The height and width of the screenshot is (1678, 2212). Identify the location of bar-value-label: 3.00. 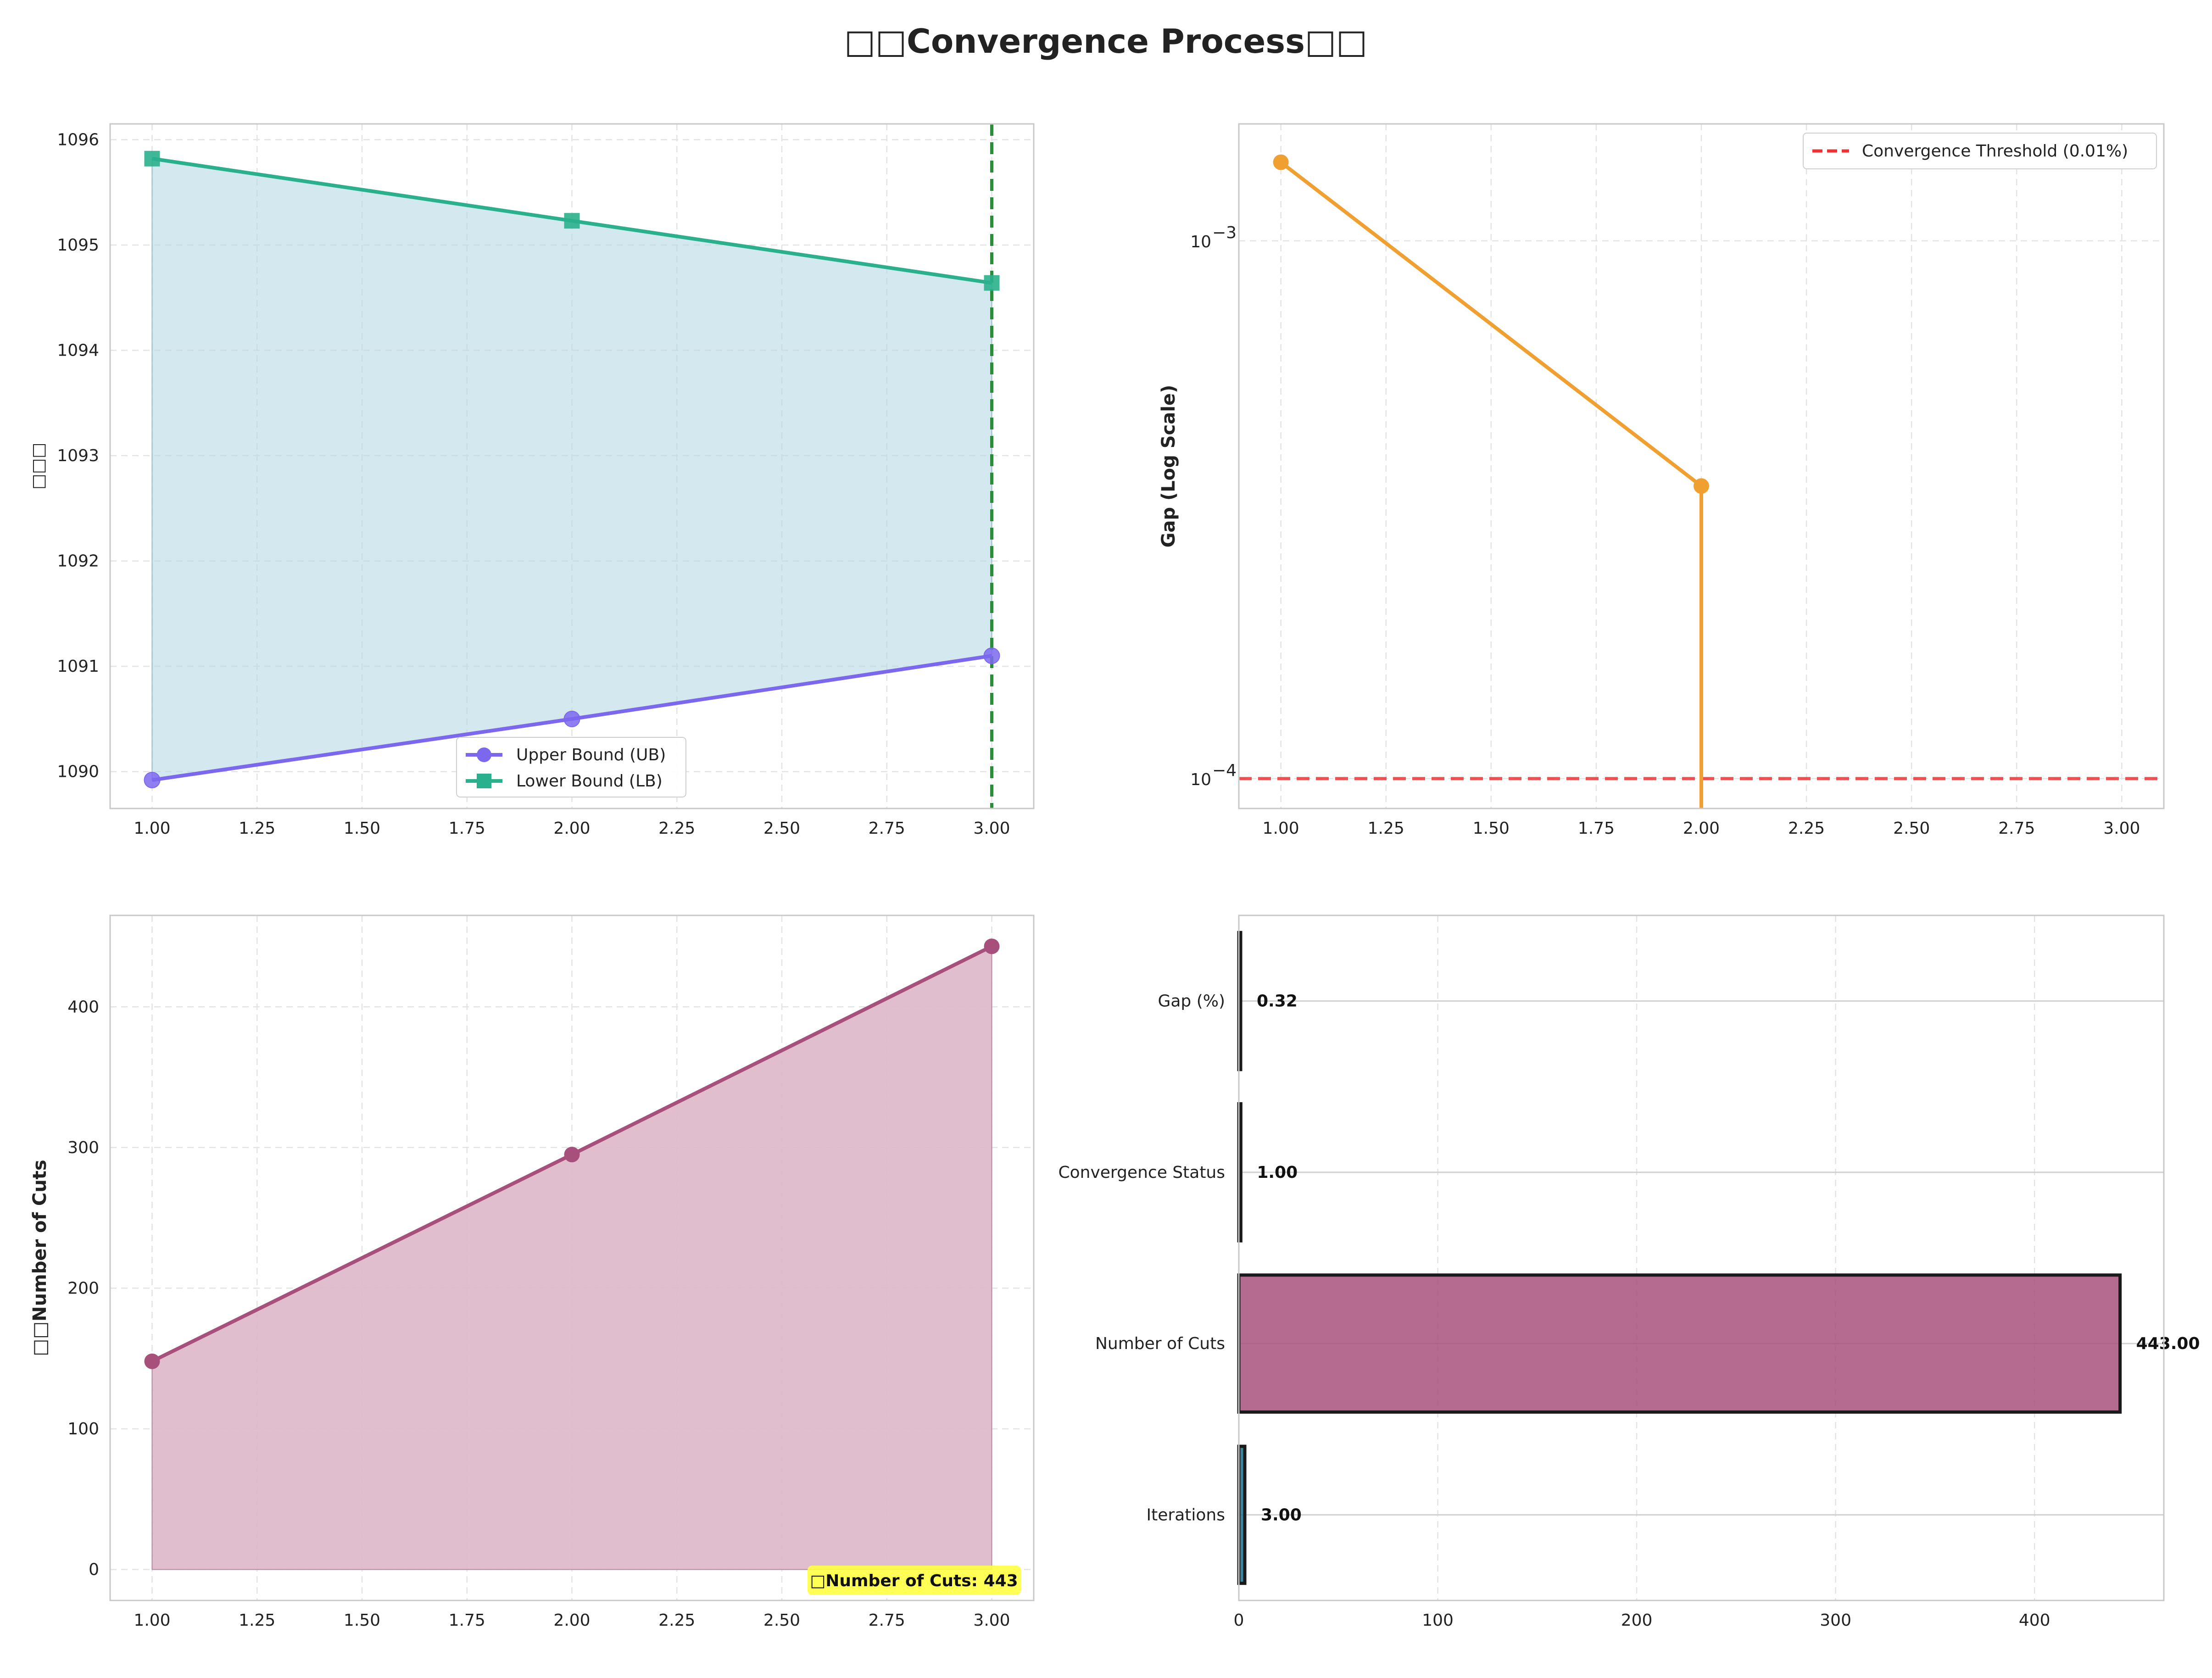
(1281, 1514).